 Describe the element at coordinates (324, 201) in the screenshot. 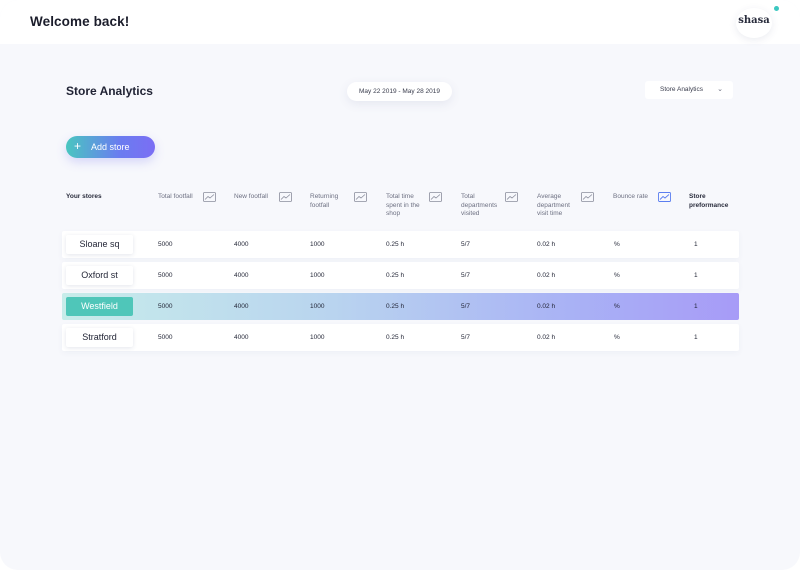

I see `column-header-returning-footfall: Returning footfall` at that location.